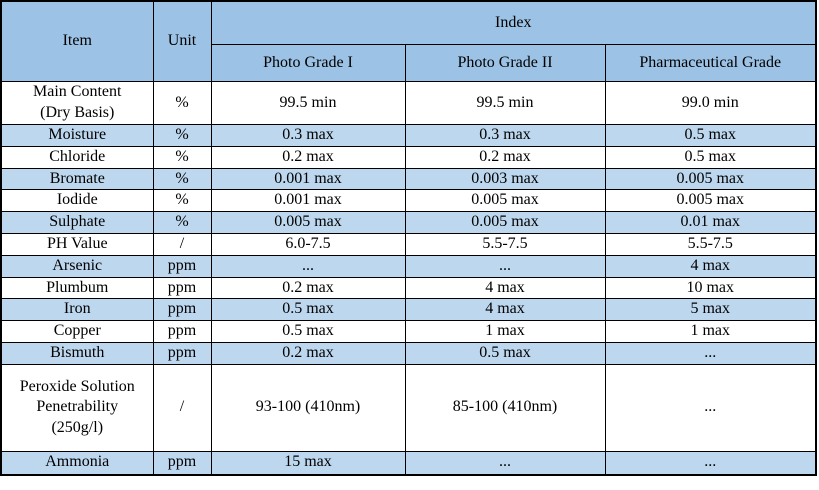 This screenshot has height=490, width=819. What do you see at coordinates (77, 103) in the screenshot?
I see `item-cell: Main Content (Dry Basis)` at bounding box center [77, 103].